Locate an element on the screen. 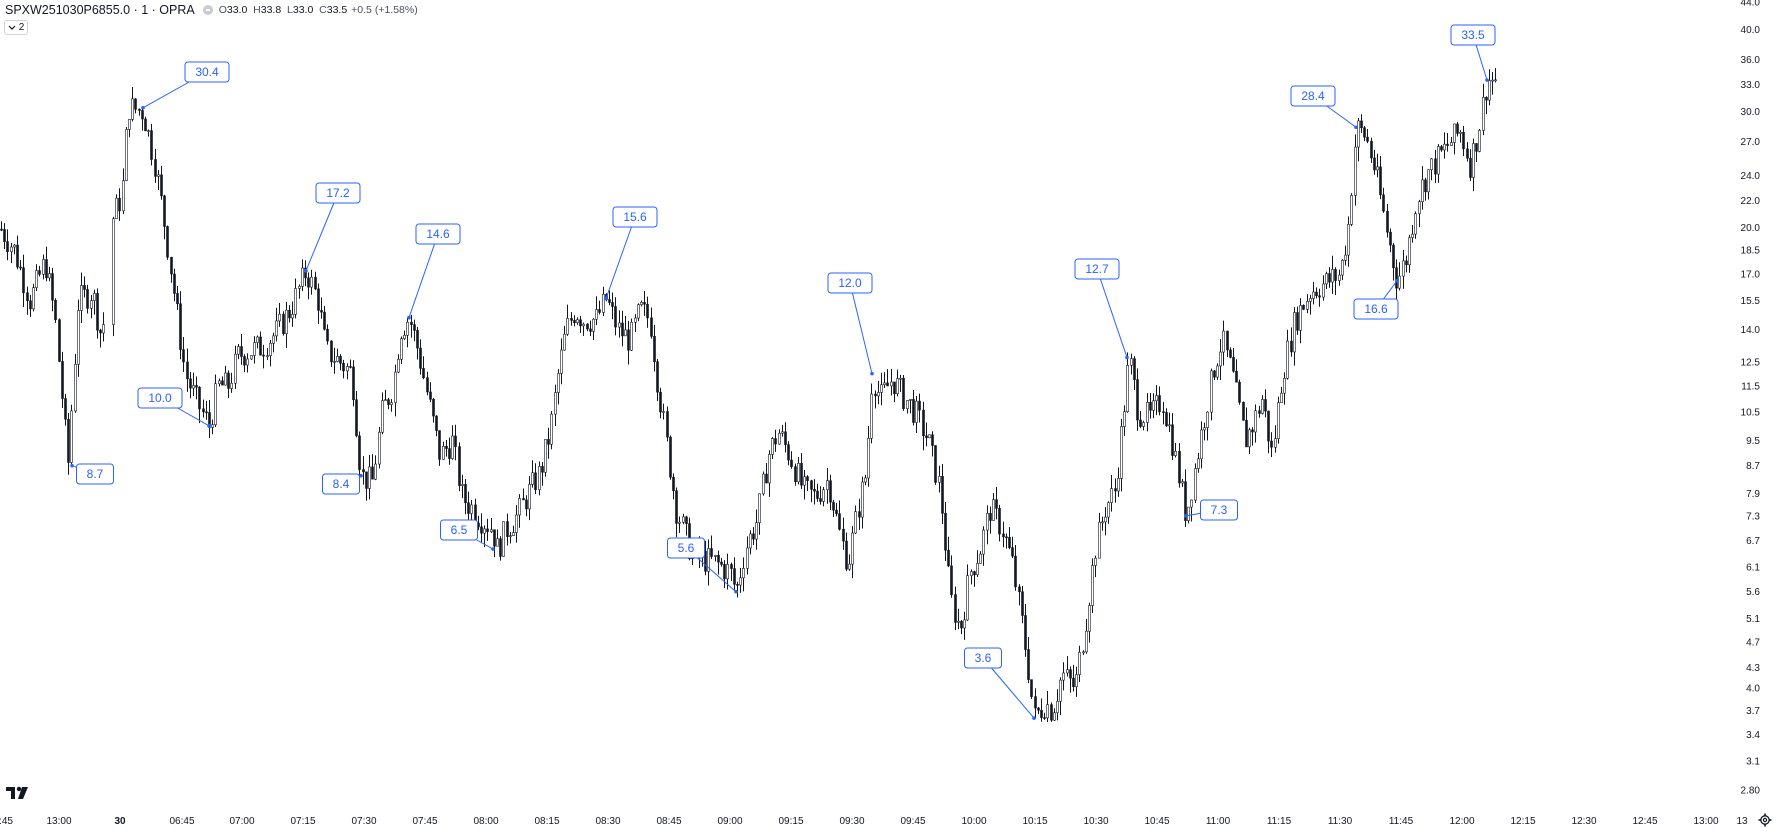  annotation-box is located at coordinates (341, 484).